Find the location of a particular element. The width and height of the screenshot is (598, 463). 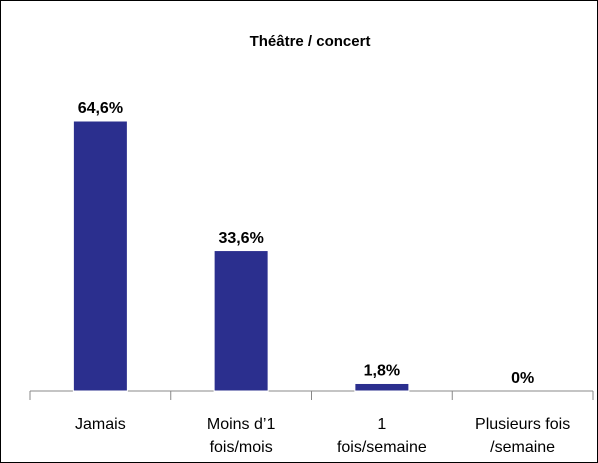

chart-title: Théâtre / concert is located at coordinates (310, 41).